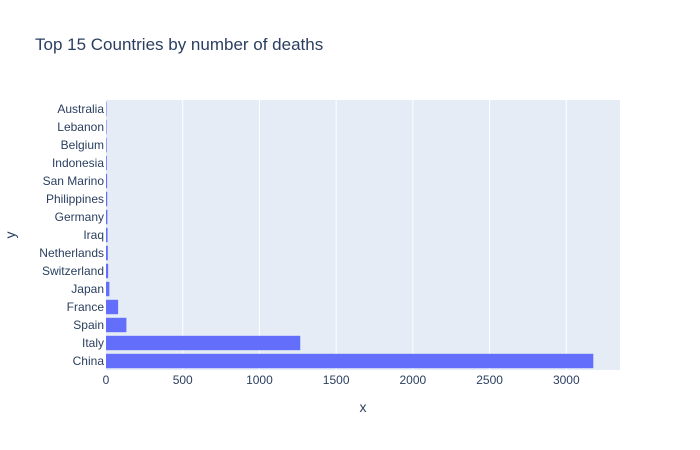  What do you see at coordinates (107, 199) in the screenshot?
I see `bar-philippines` at bounding box center [107, 199].